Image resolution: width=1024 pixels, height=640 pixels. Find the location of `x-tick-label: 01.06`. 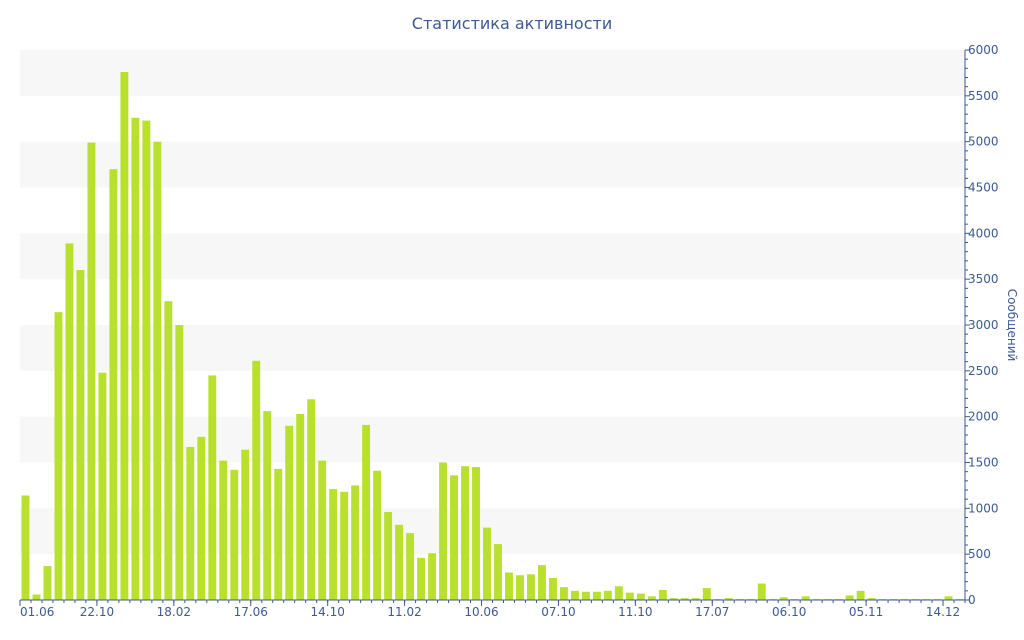

x-tick-label: 01.06 is located at coordinates (37, 612).